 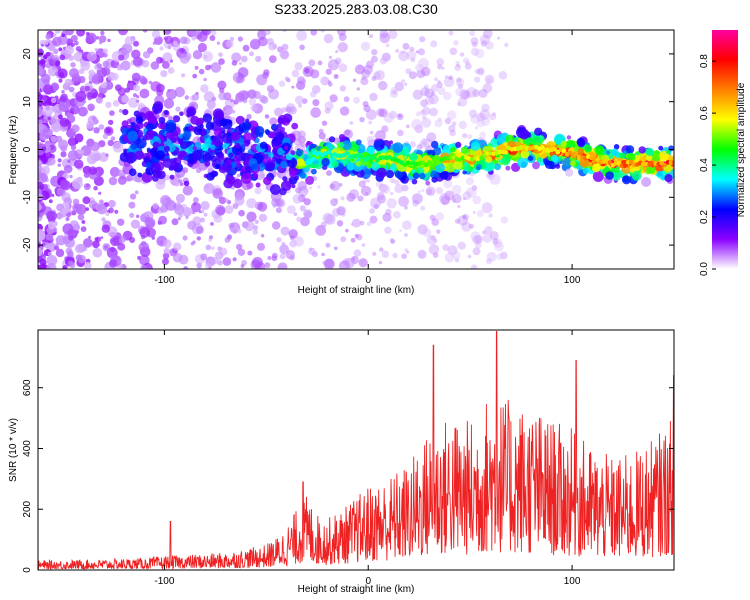 What do you see at coordinates (27, 197) in the screenshot?
I see `spectrogram-y-tick-label: -10` at bounding box center [27, 197].